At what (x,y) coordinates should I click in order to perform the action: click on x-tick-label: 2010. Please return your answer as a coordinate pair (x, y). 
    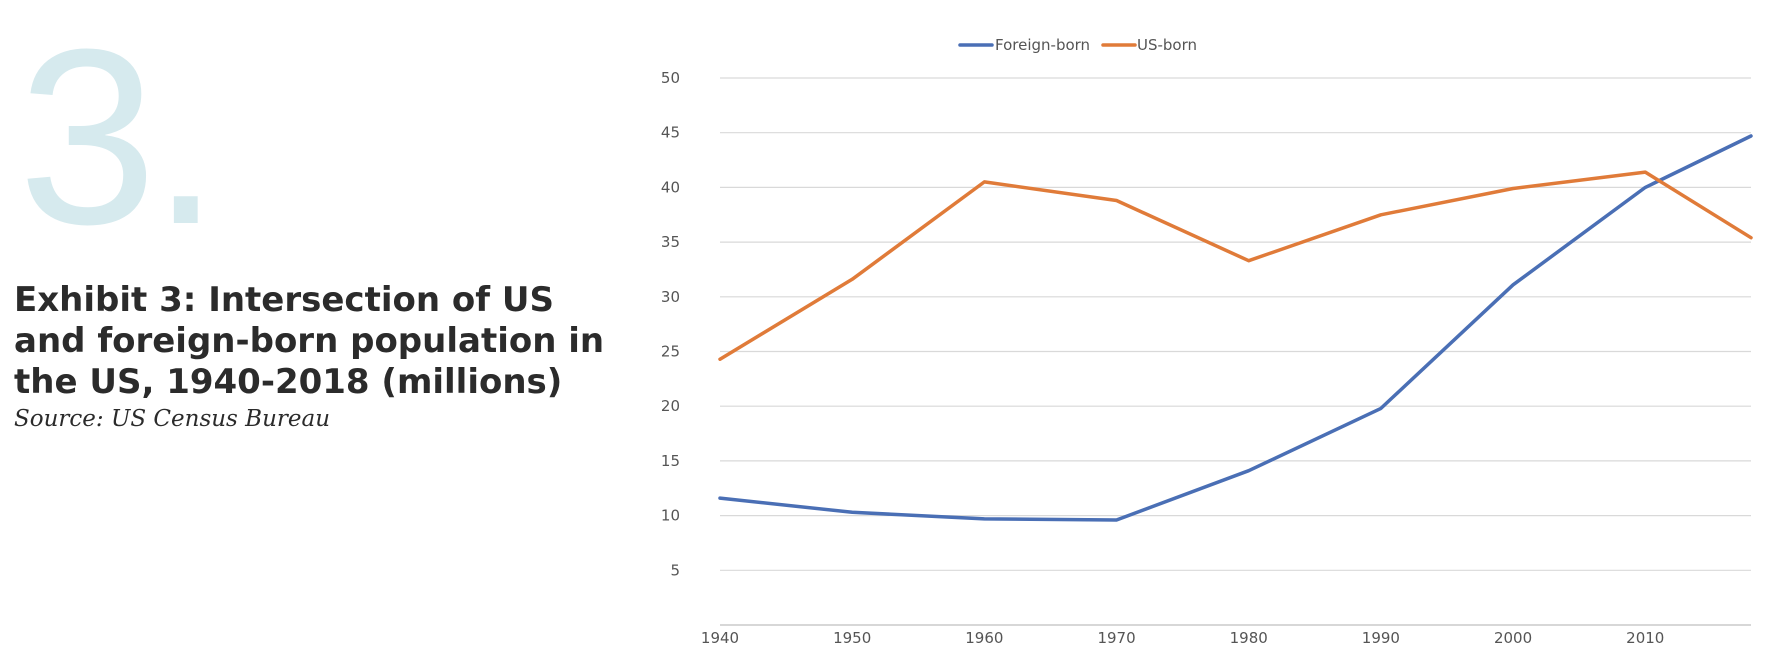
    Looking at the image, I should click on (1645, 638).